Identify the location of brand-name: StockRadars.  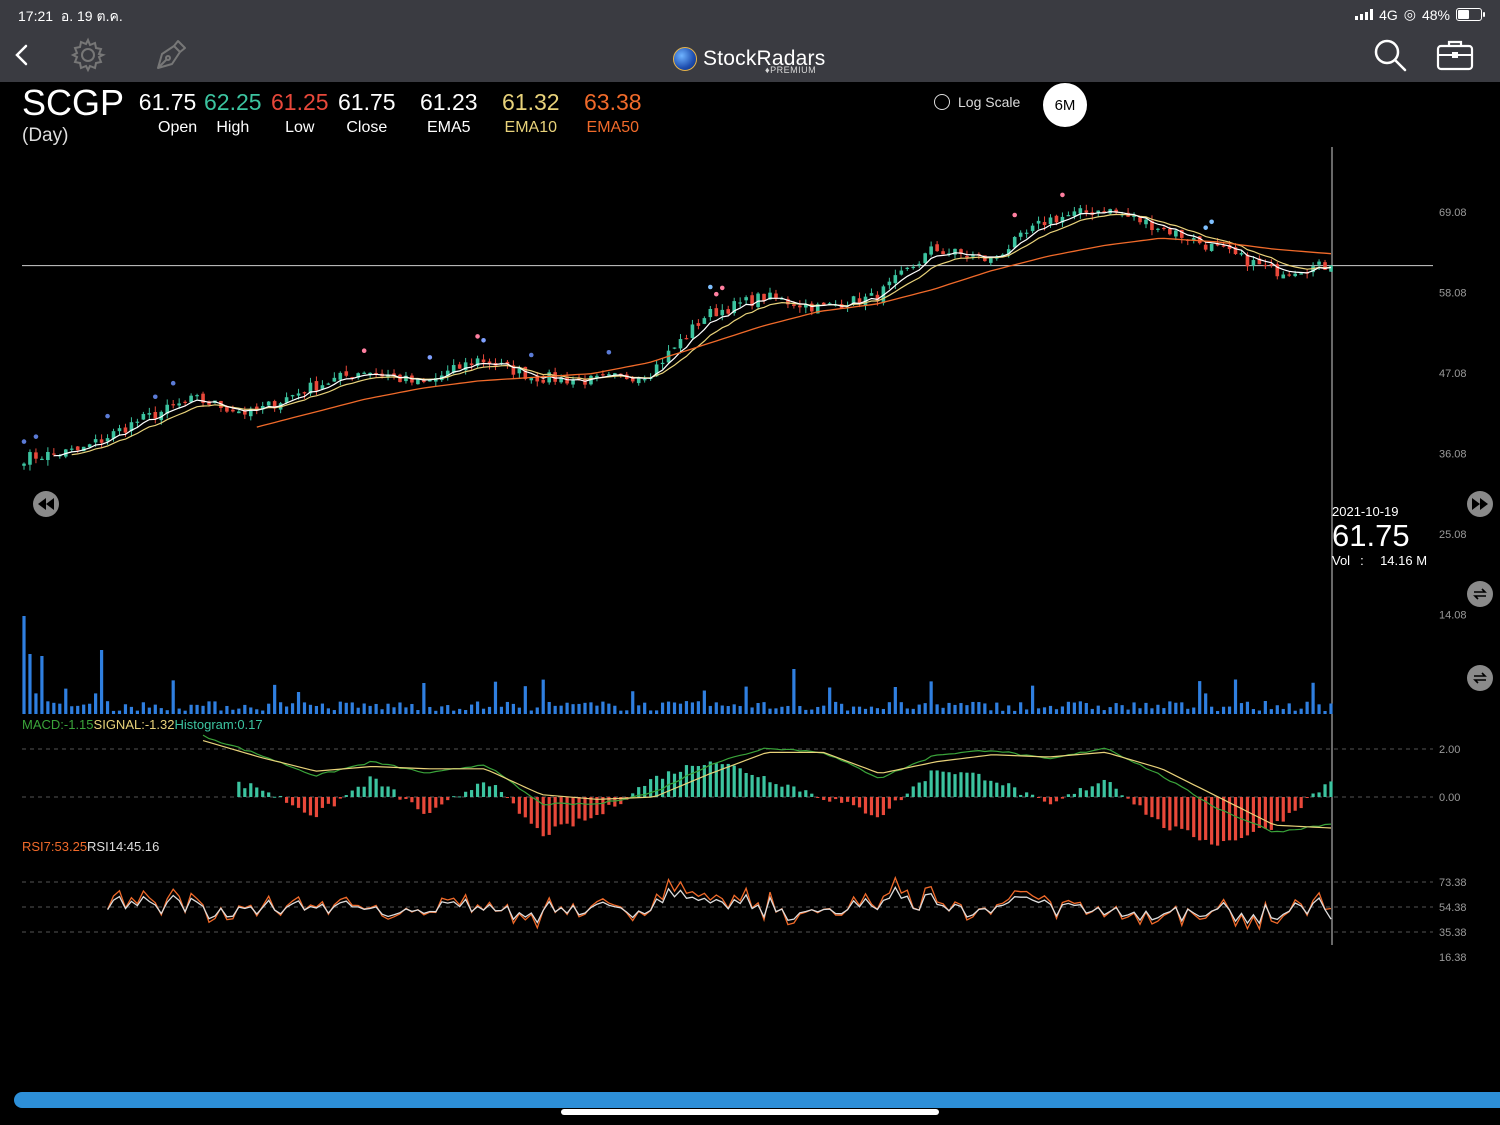
(764, 58).